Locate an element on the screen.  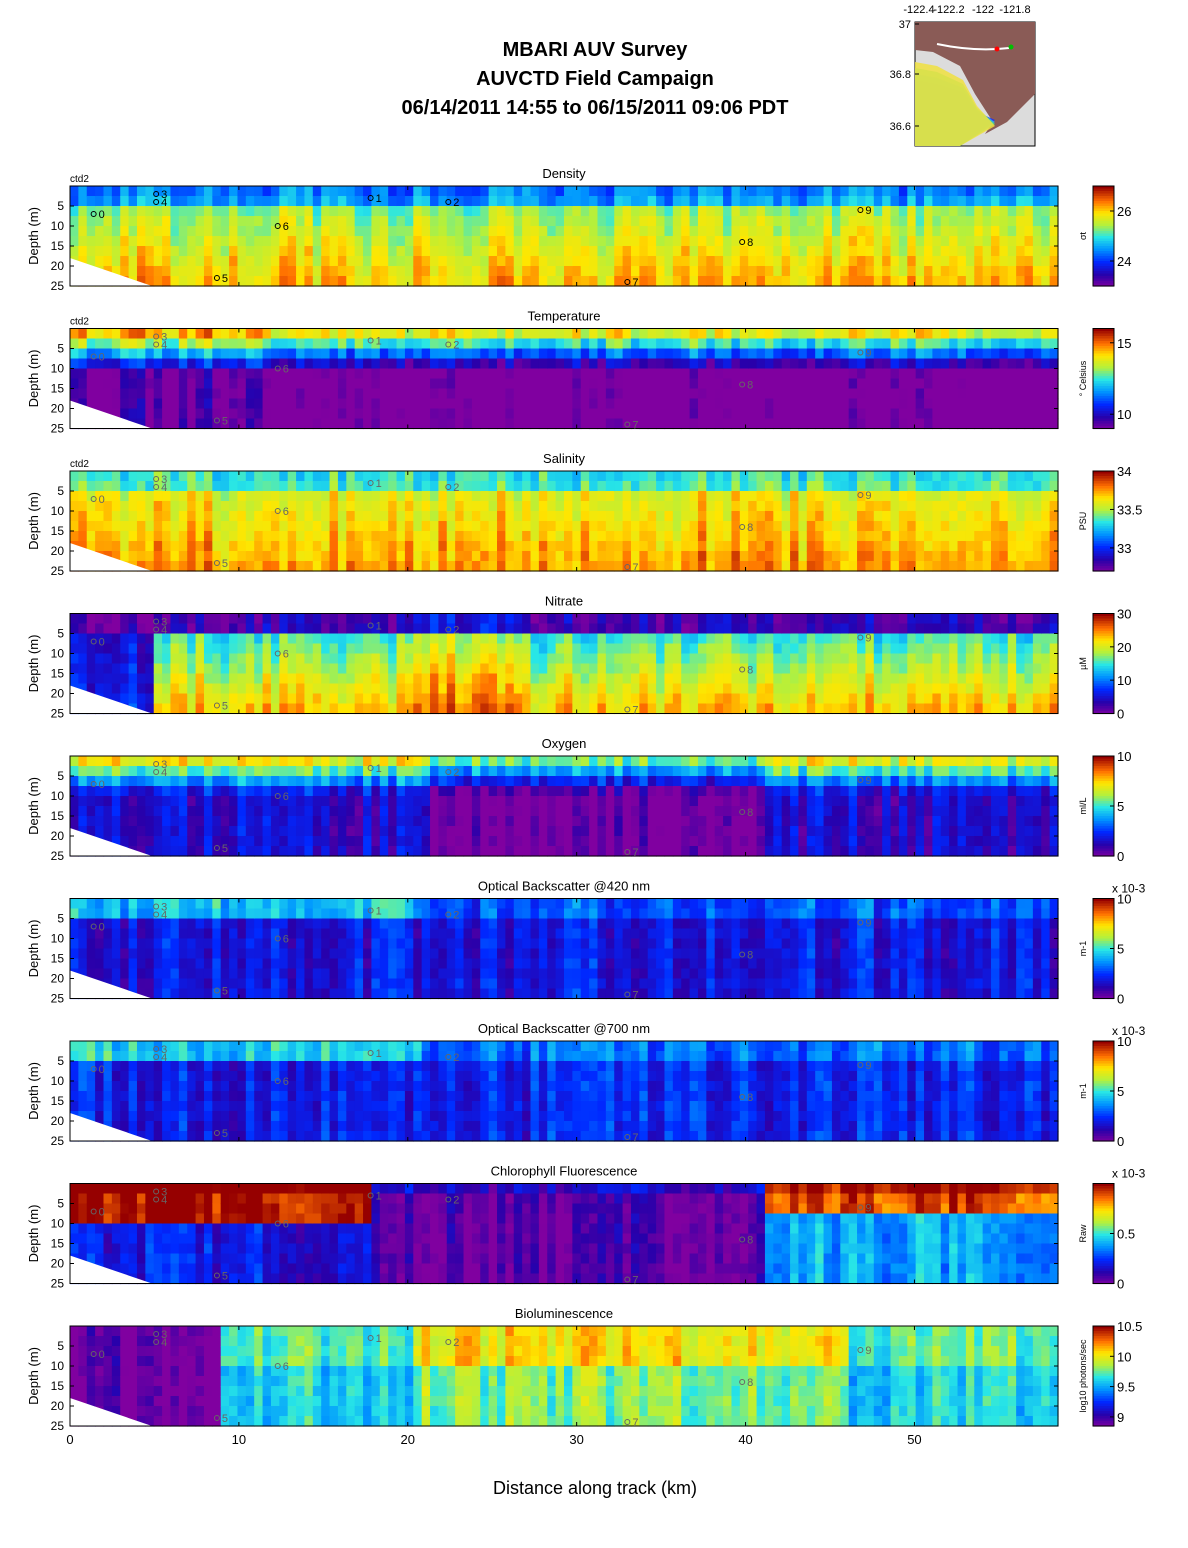
station-label: 9 is located at coordinates (868, 496).